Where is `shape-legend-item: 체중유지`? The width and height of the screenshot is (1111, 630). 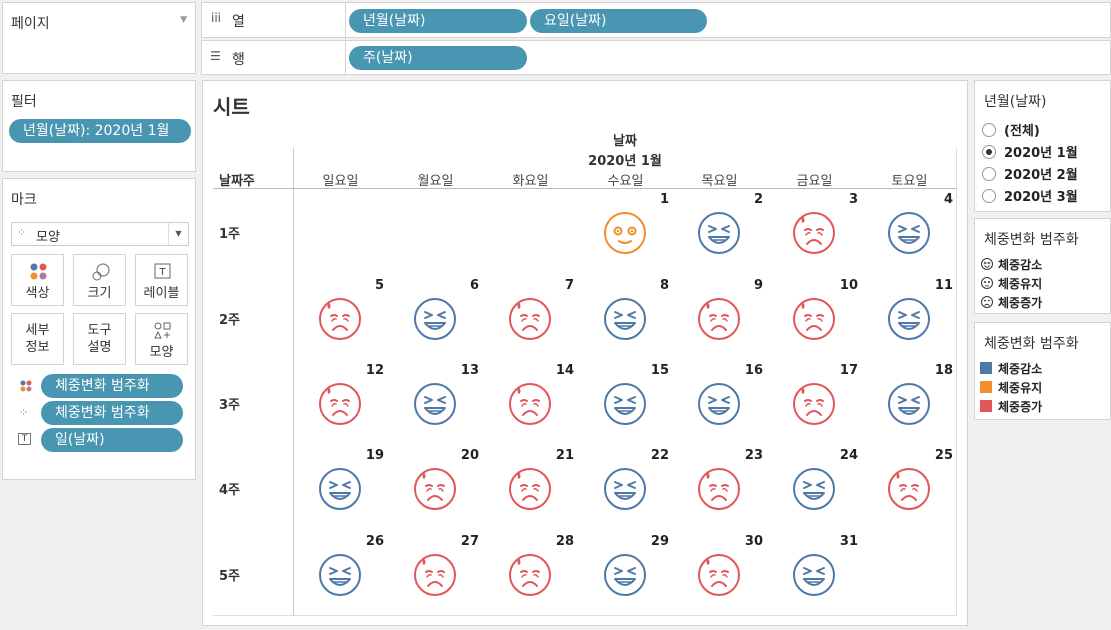
shape-legend-item: 체중유지 is located at coordinates (1011, 284).